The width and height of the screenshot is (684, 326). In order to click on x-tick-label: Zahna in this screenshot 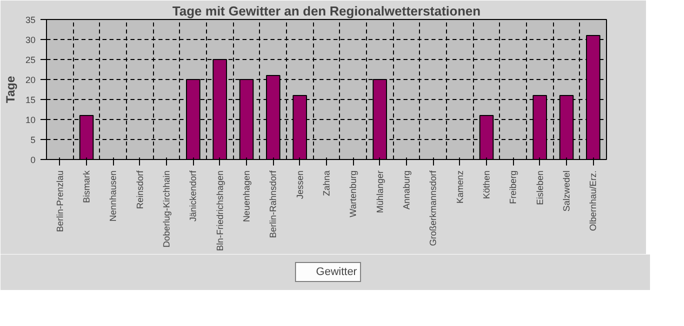, I will do `click(327, 183)`.